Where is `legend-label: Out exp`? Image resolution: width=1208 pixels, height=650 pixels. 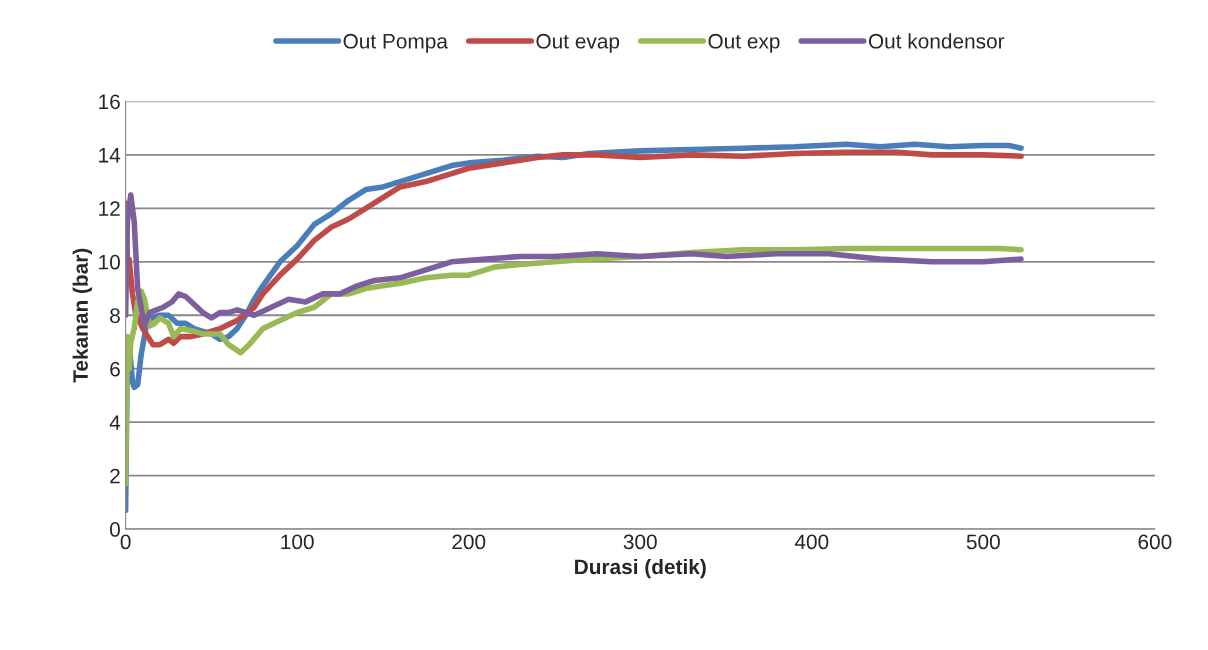 legend-label: Out exp is located at coordinates (744, 43).